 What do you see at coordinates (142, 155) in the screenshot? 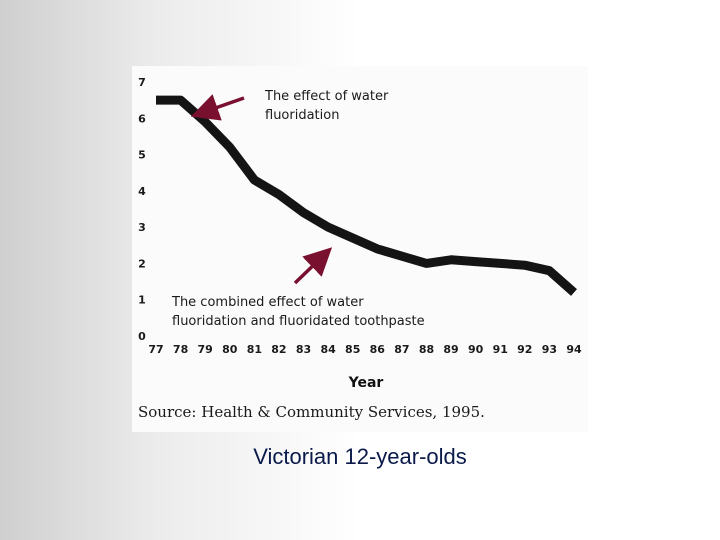
I see `y-tick-label: 5` at bounding box center [142, 155].